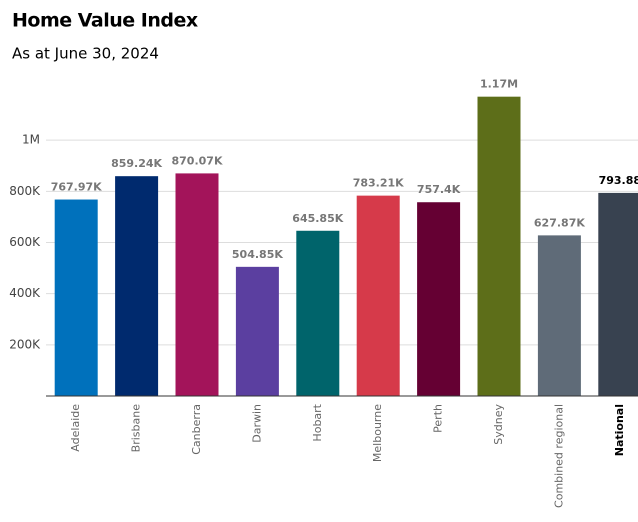  What do you see at coordinates (76, 187) in the screenshot?
I see `value-label: 767.97K` at bounding box center [76, 187].